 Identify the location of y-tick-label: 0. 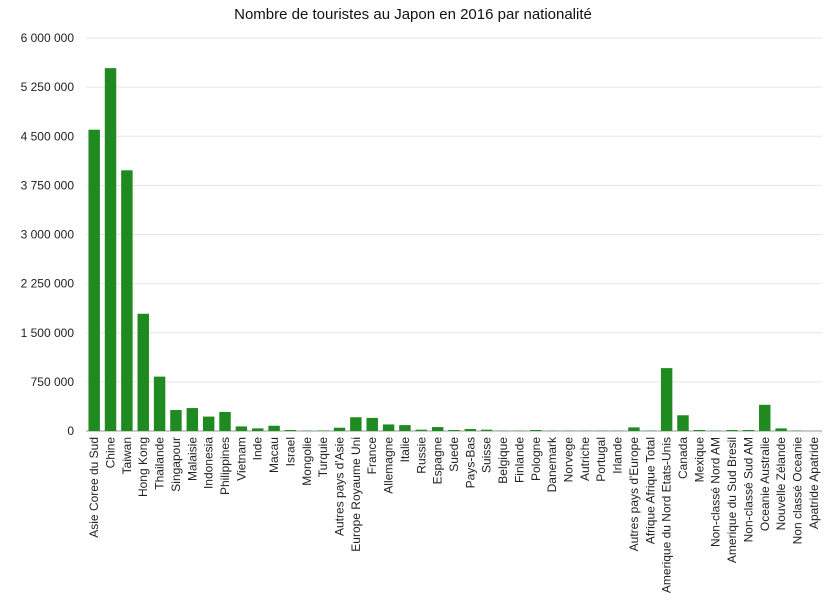
(70, 431).